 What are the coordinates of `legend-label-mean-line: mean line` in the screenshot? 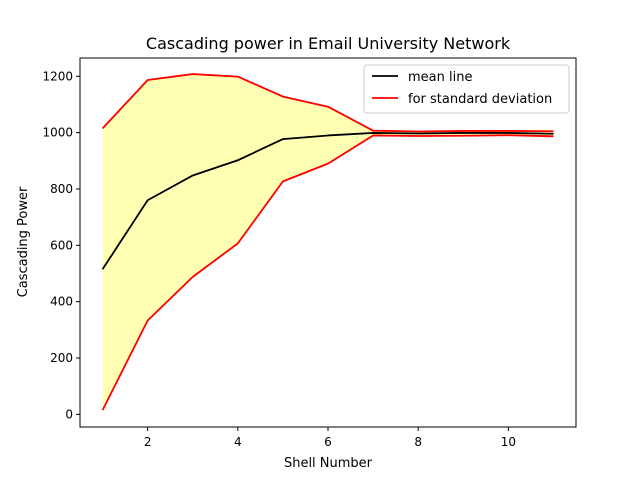 It's located at (440, 77).